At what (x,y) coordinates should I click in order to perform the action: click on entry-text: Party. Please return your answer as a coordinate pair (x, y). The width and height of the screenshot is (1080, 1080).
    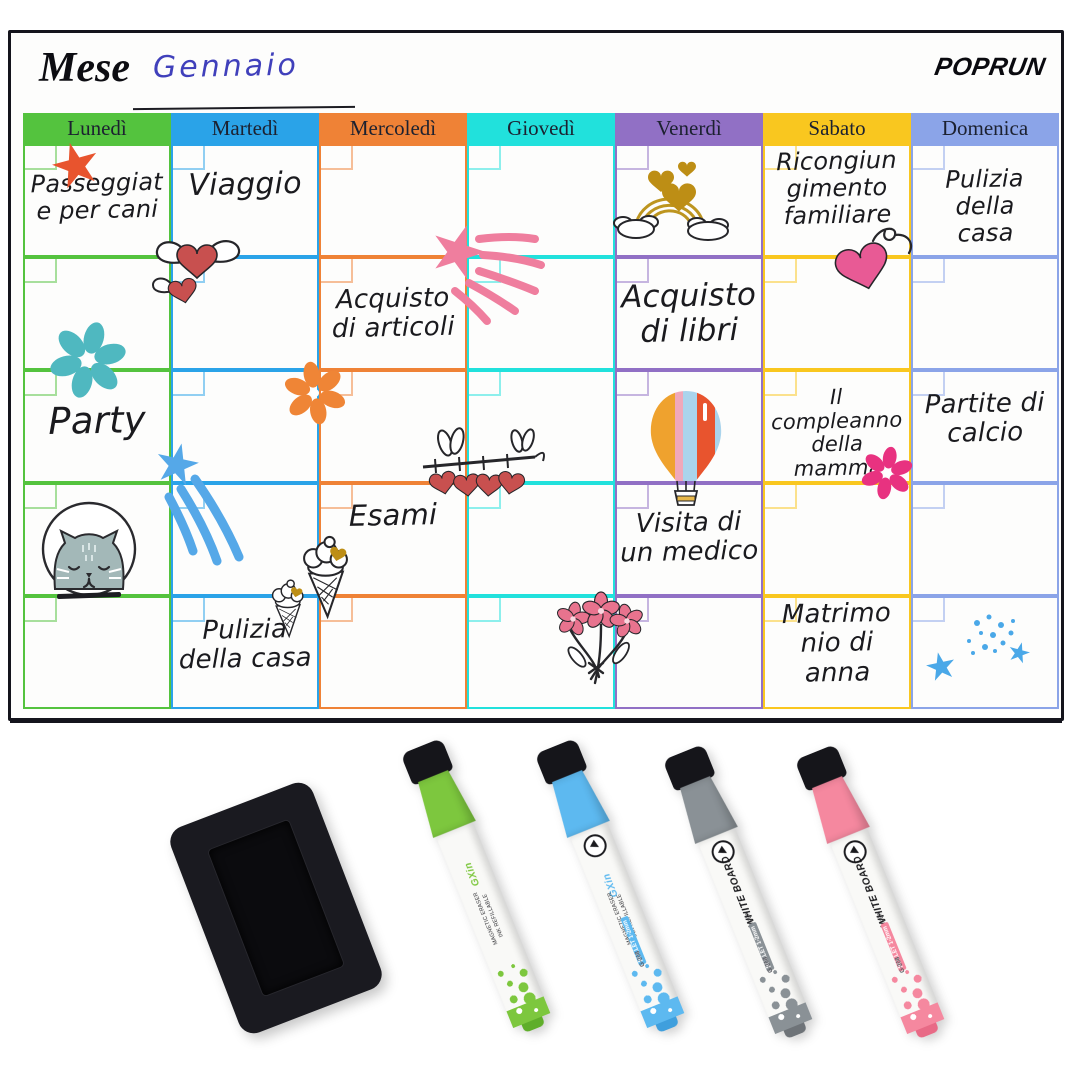
    Looking at the image, I should click on (97, 420).